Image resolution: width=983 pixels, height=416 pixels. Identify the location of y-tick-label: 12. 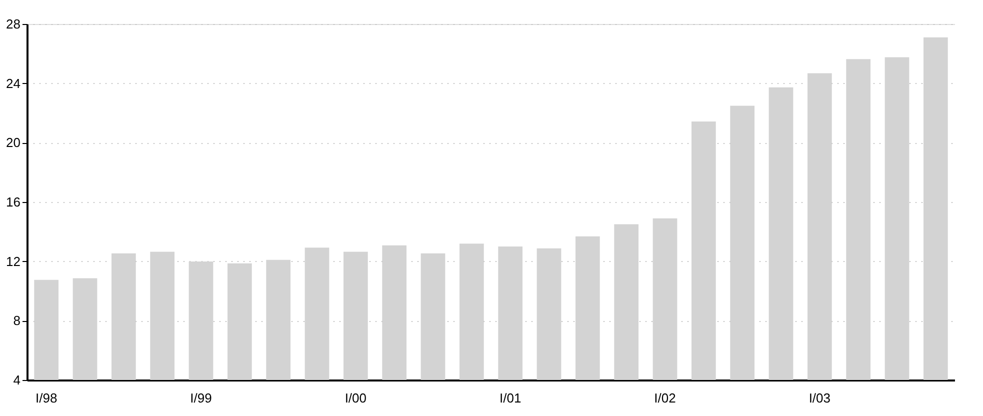
(13, 261).